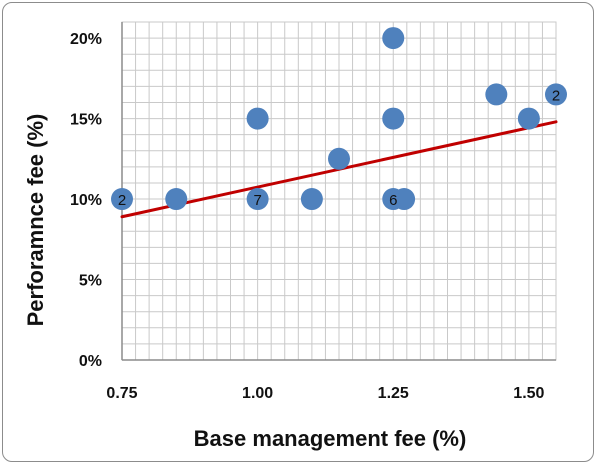 The width and height of the screenshot is (600, 468). Describe the element at coordinates (325, 393) in the screenshot. I see `x-axis-ticks: 0.75 1.00 1.25 1.50` at that location.